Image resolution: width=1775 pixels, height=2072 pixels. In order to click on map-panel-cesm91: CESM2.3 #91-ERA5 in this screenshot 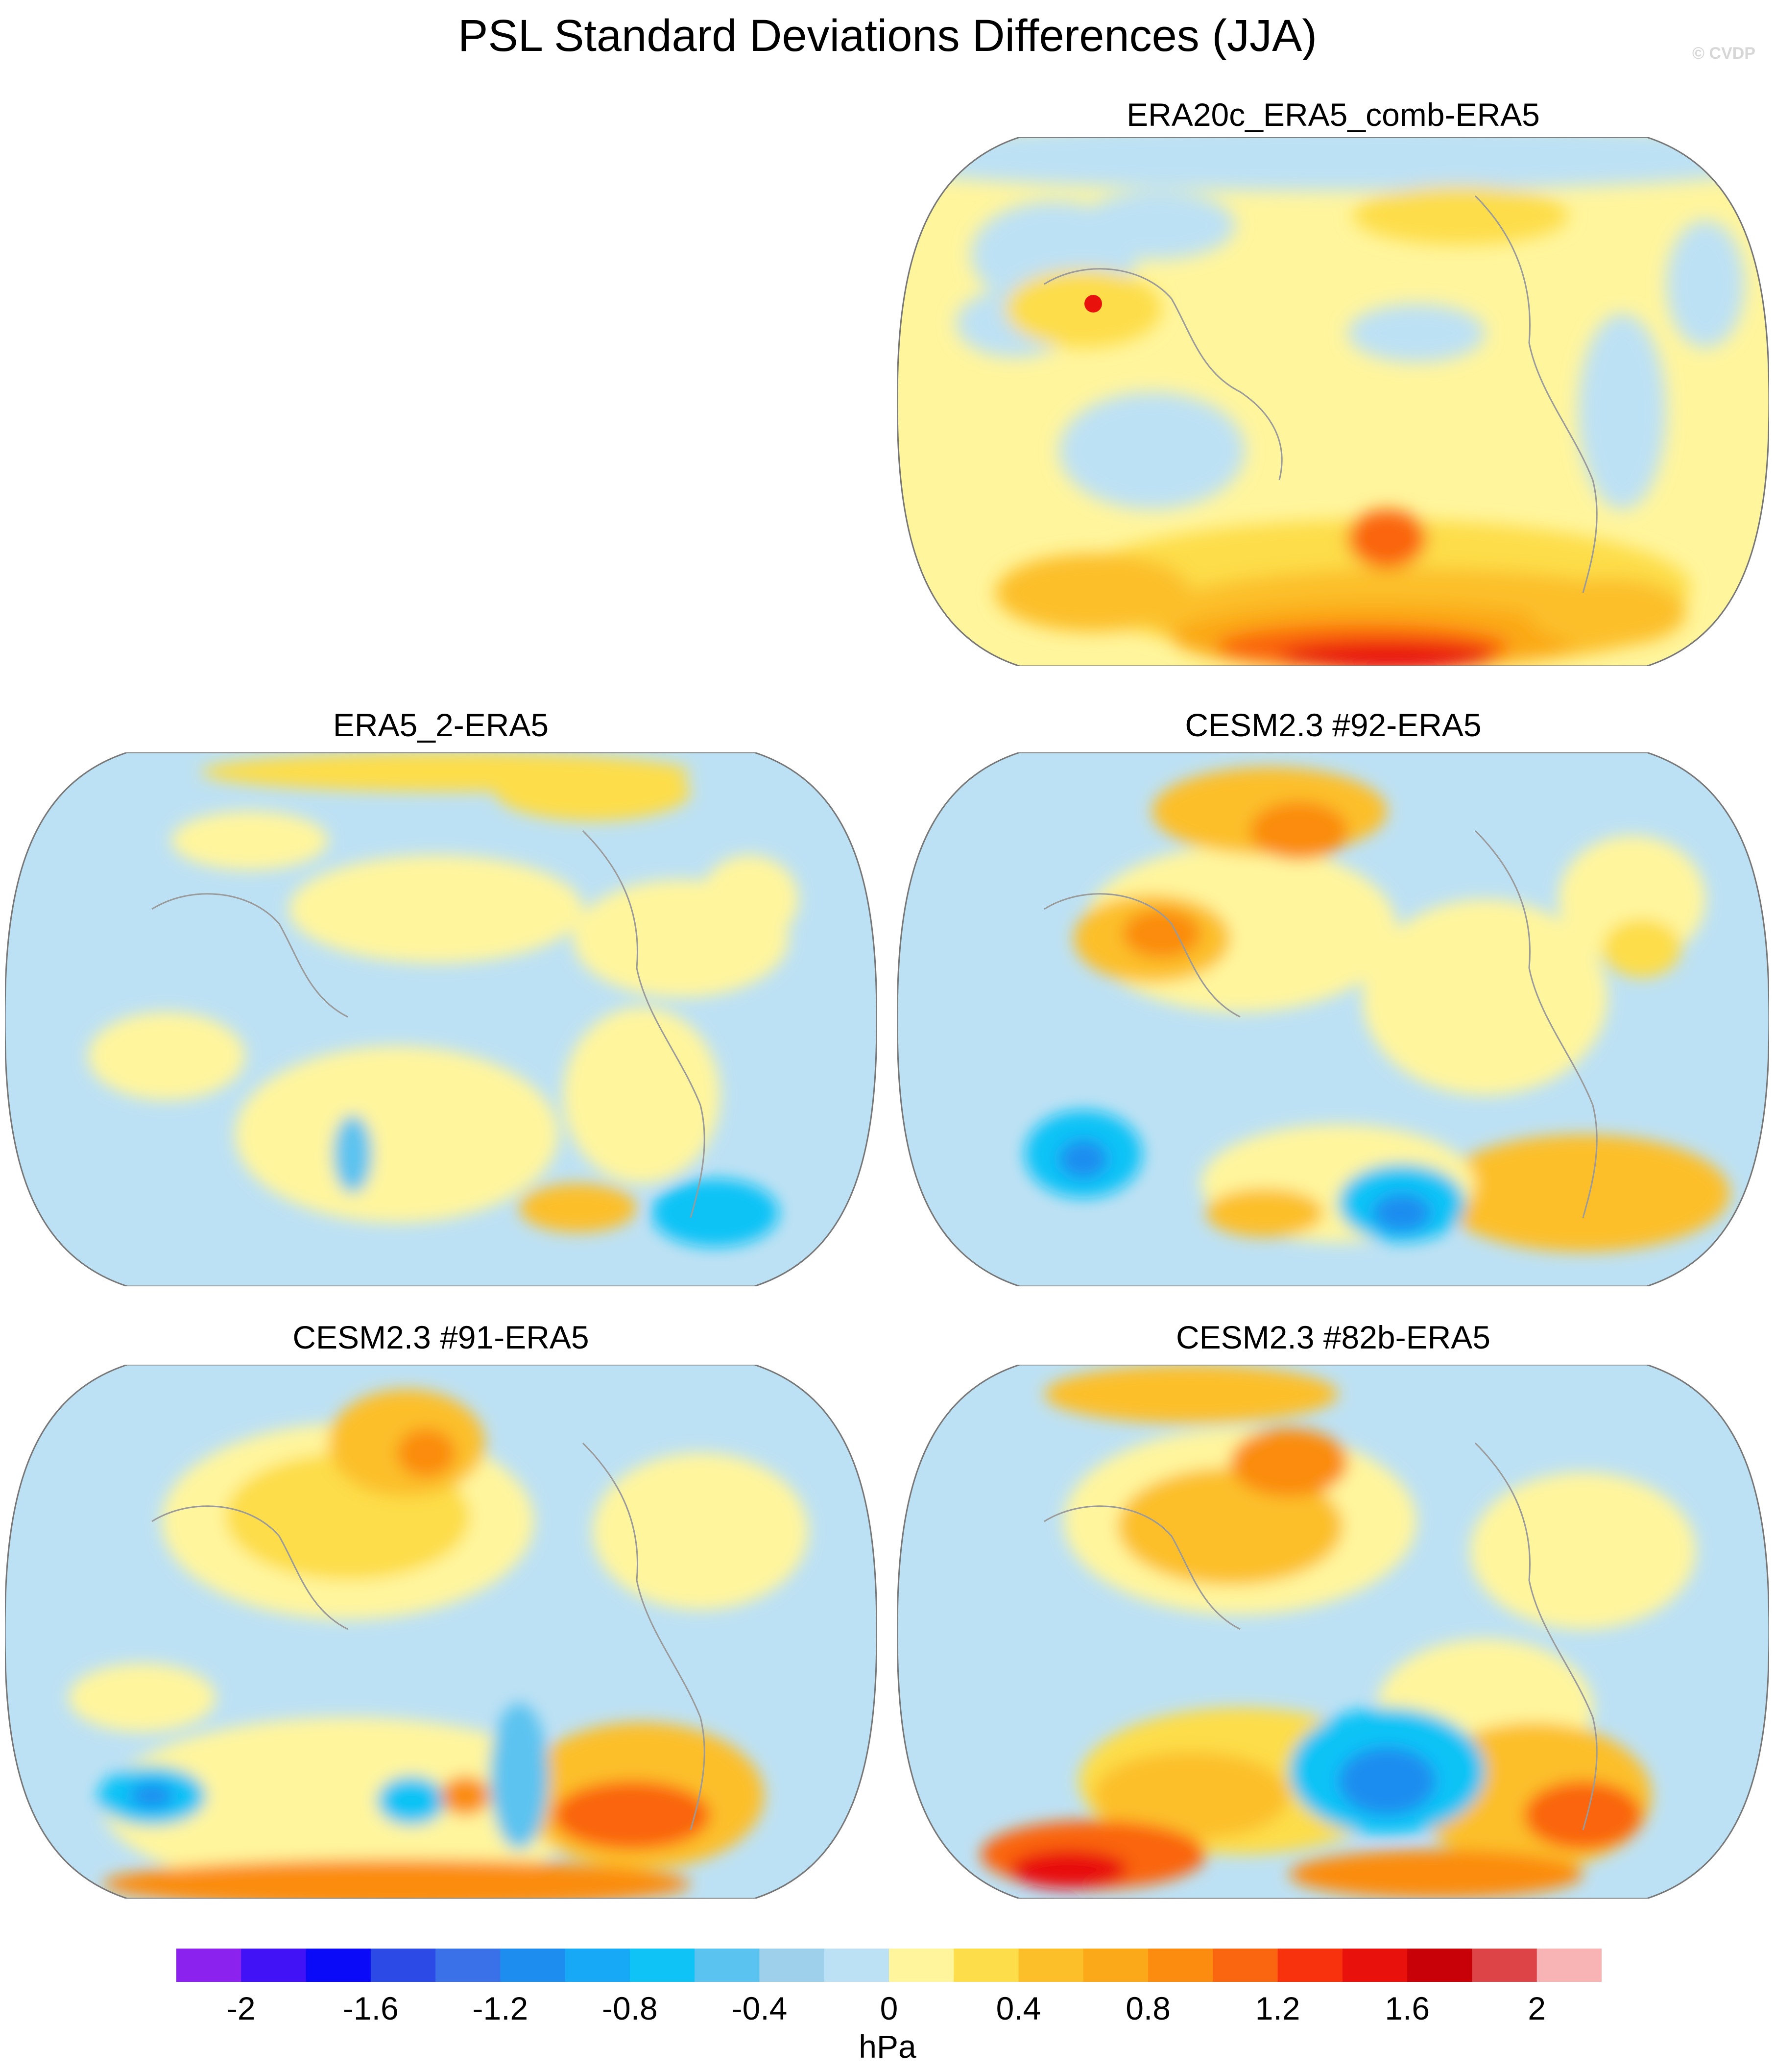, I will do `click(441, 1609)`.